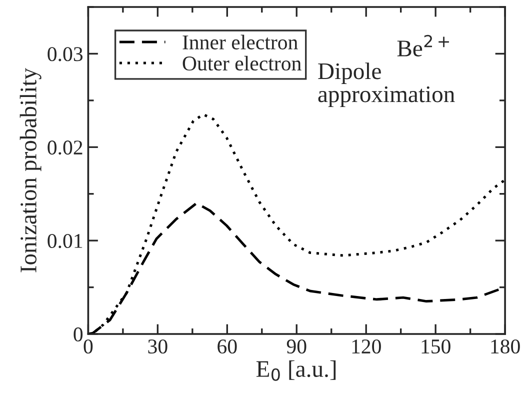 Image resolution: width=525 pixels, height=400 pixels. Describe the element at coordinates (78, 334) in the screenshot. I see `y-tick-label: 0` at that location.